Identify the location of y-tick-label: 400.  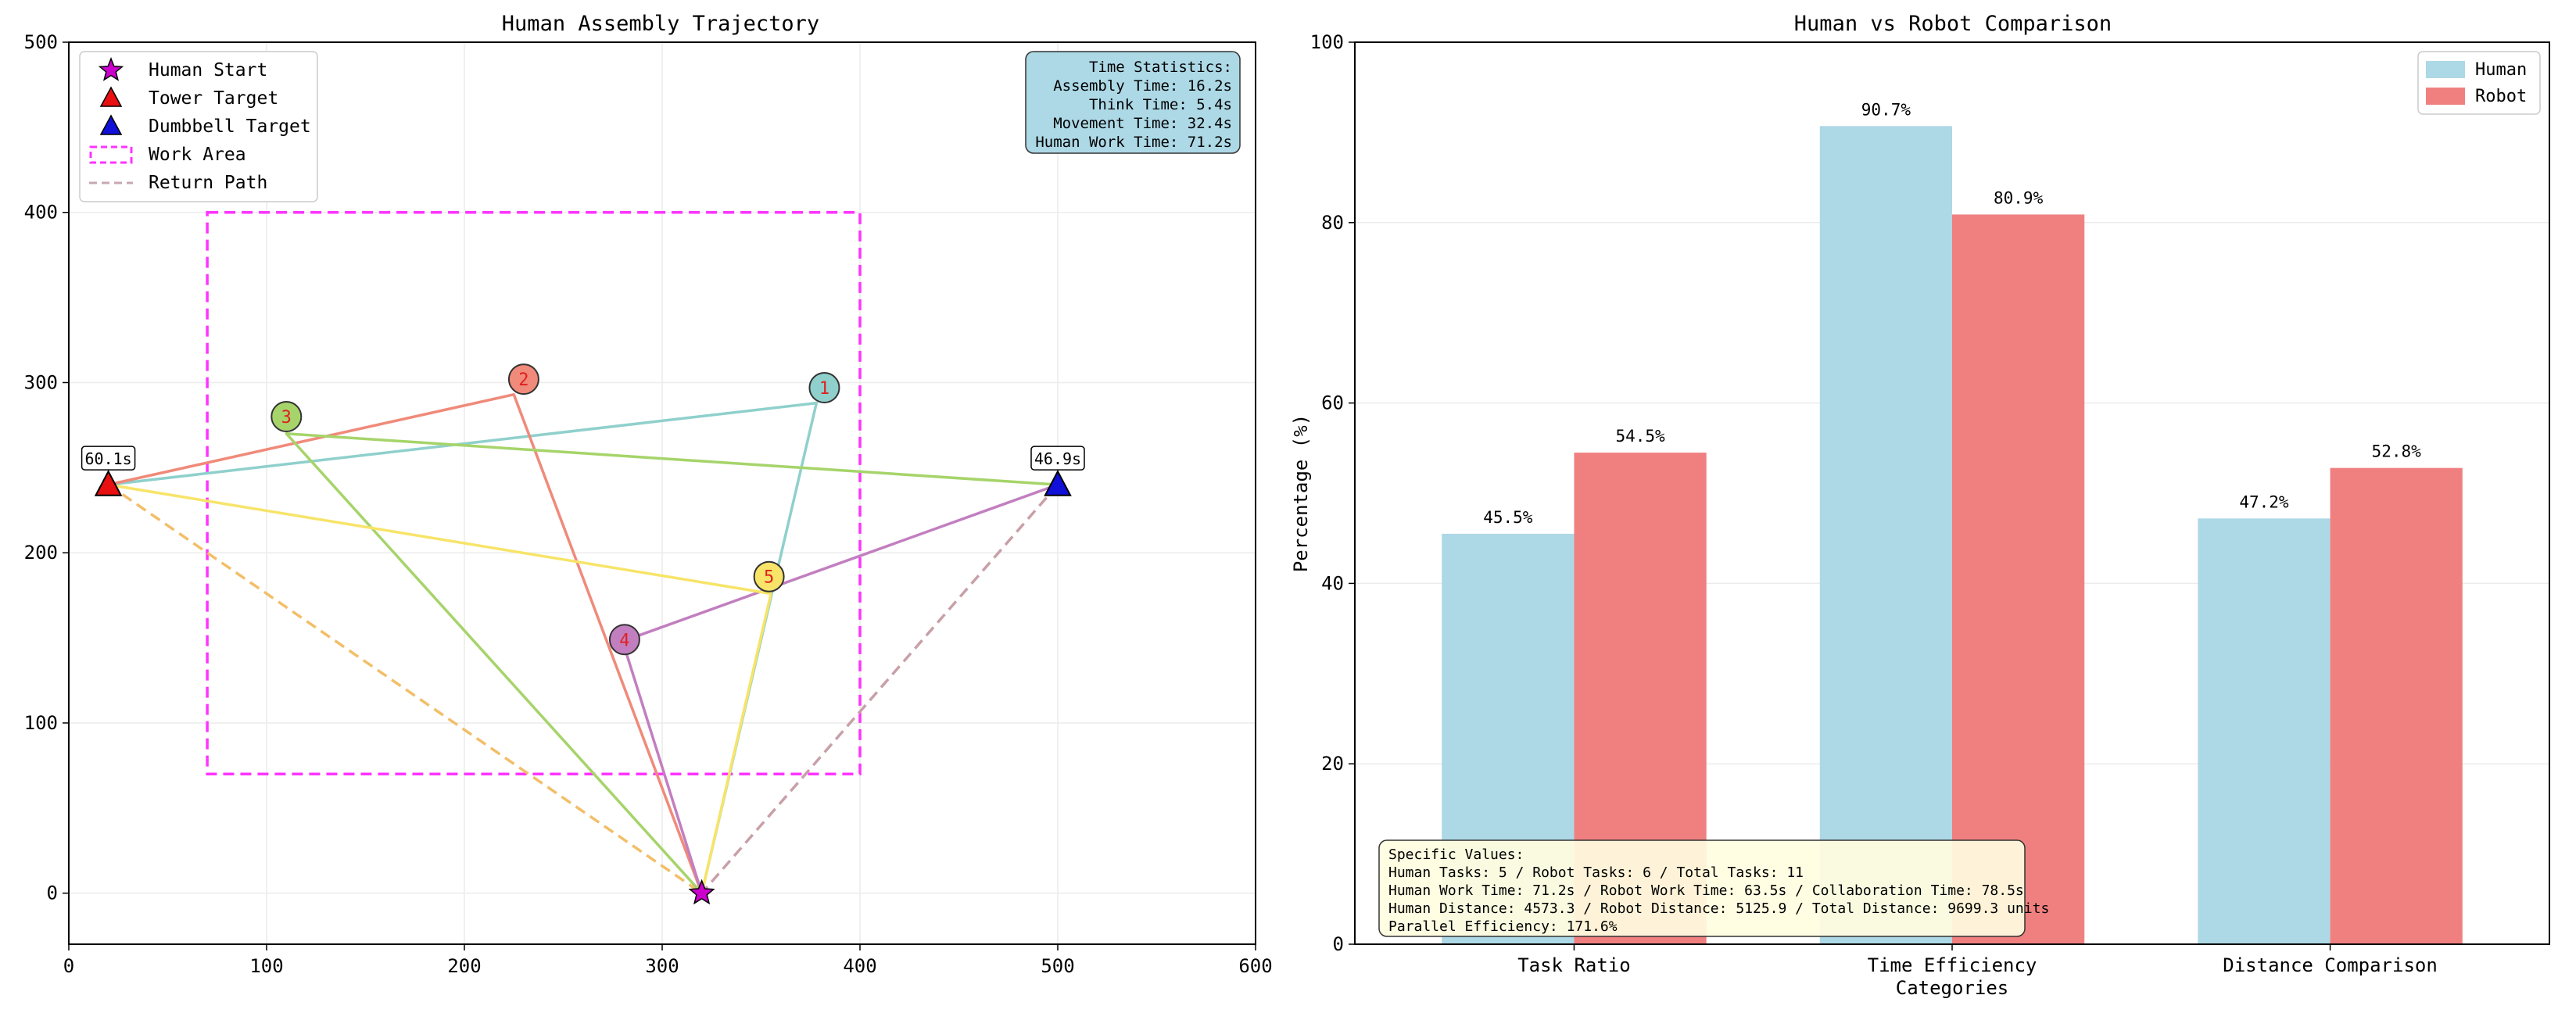
(41, 213).